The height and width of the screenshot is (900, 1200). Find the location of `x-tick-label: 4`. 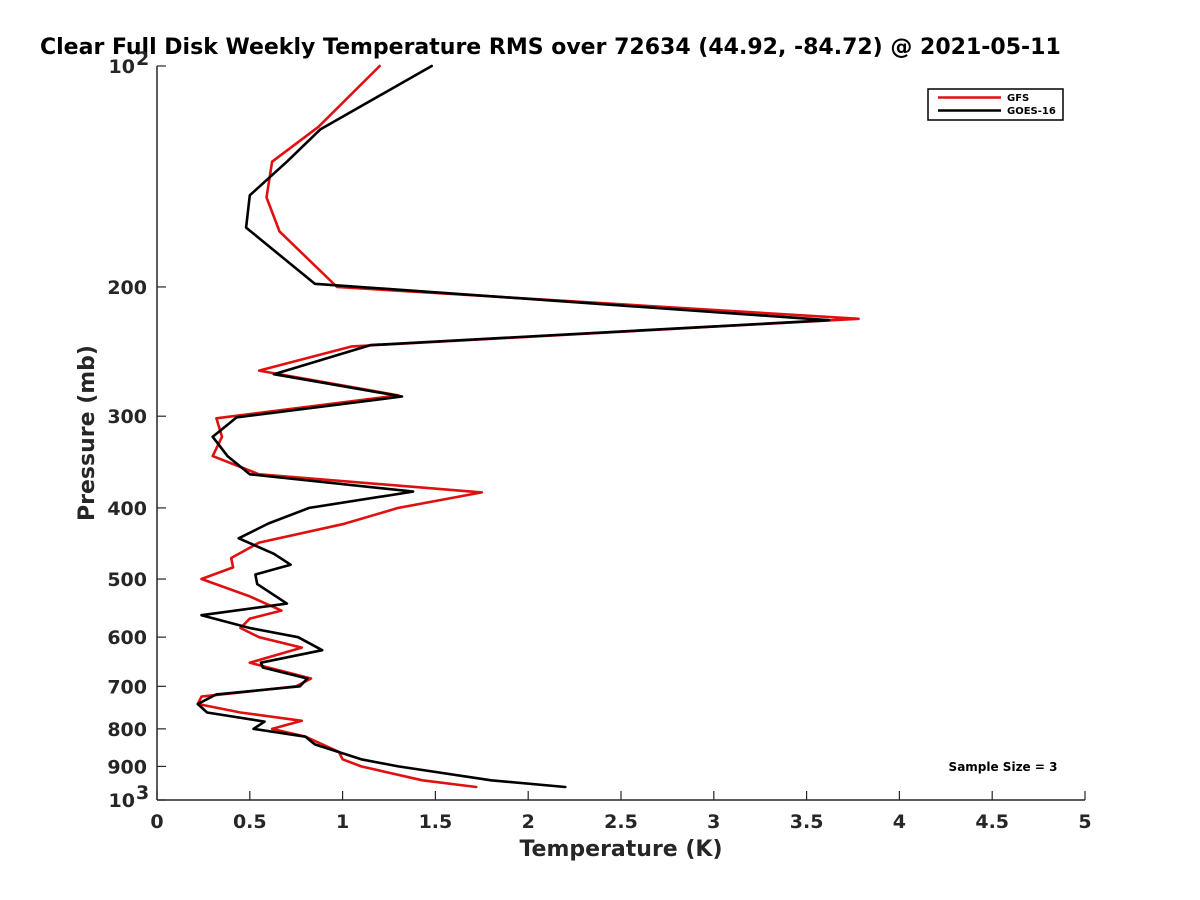

x-tick-label: 4 is located at coordinates (899, 822).